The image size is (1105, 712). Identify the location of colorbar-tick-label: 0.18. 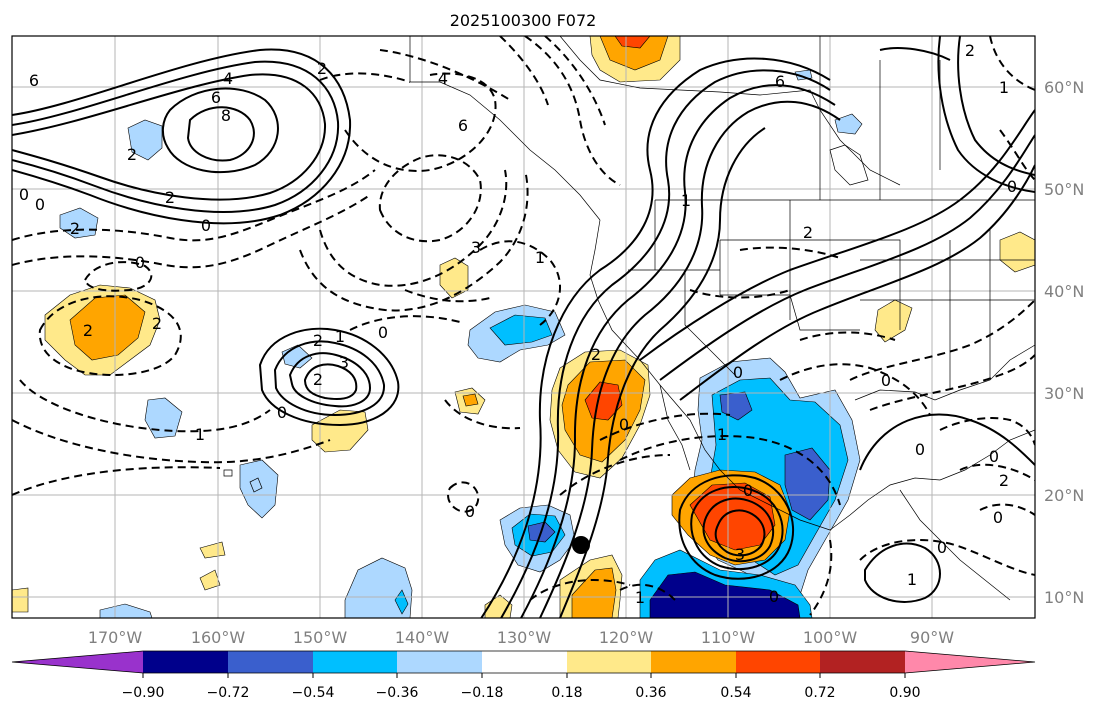
(566, 693).